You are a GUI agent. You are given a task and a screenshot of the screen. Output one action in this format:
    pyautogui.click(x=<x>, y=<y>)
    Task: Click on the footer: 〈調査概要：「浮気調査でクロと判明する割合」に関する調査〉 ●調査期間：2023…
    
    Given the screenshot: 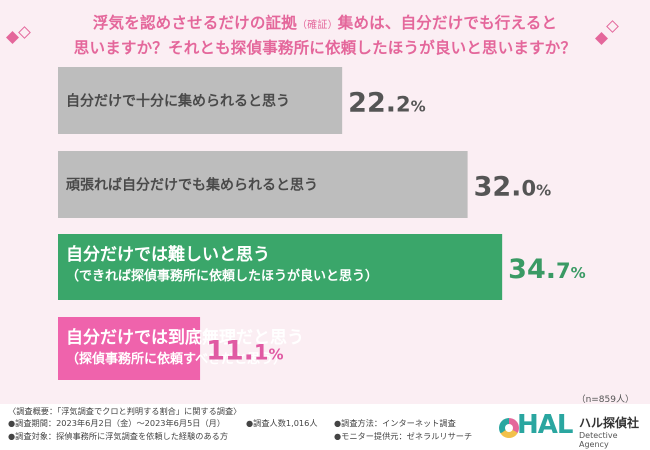 What is the action you would take?
    pyautogui.click(x=325, y=427)
    